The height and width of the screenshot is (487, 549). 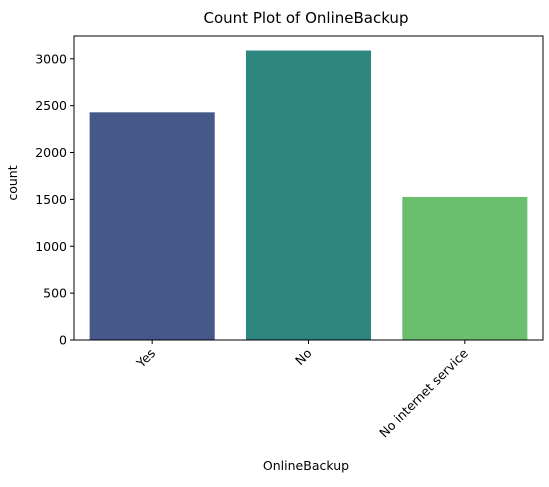 What do you see at coordinates (303, 357) in the screenshot?
I see `x-tick-label: No` at bounding box center [303, 357].